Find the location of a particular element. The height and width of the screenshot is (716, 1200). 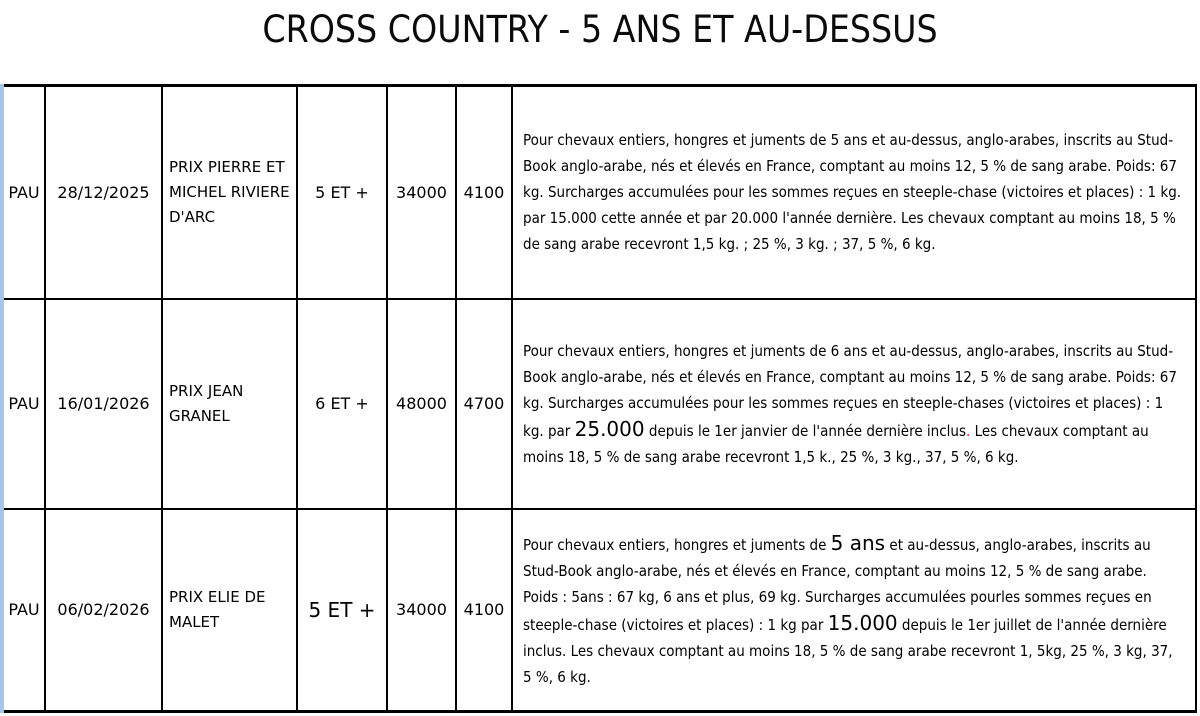

race-name-cell: PRIX ELIE DE MALET is located at coordinates (229, 610).